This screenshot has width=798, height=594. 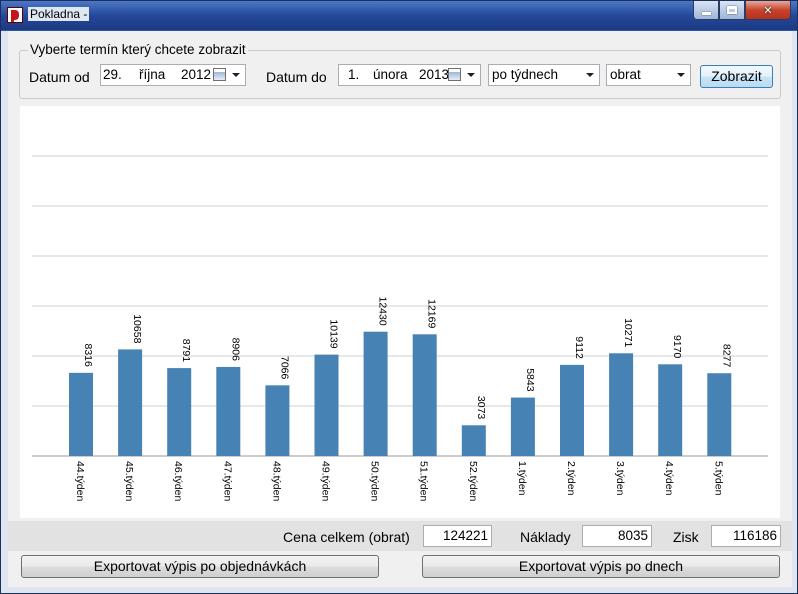 What do you see at coordinates (186, 351) in the screenshot?
I see `data-label: 8791` at bounding box center [186, 351].